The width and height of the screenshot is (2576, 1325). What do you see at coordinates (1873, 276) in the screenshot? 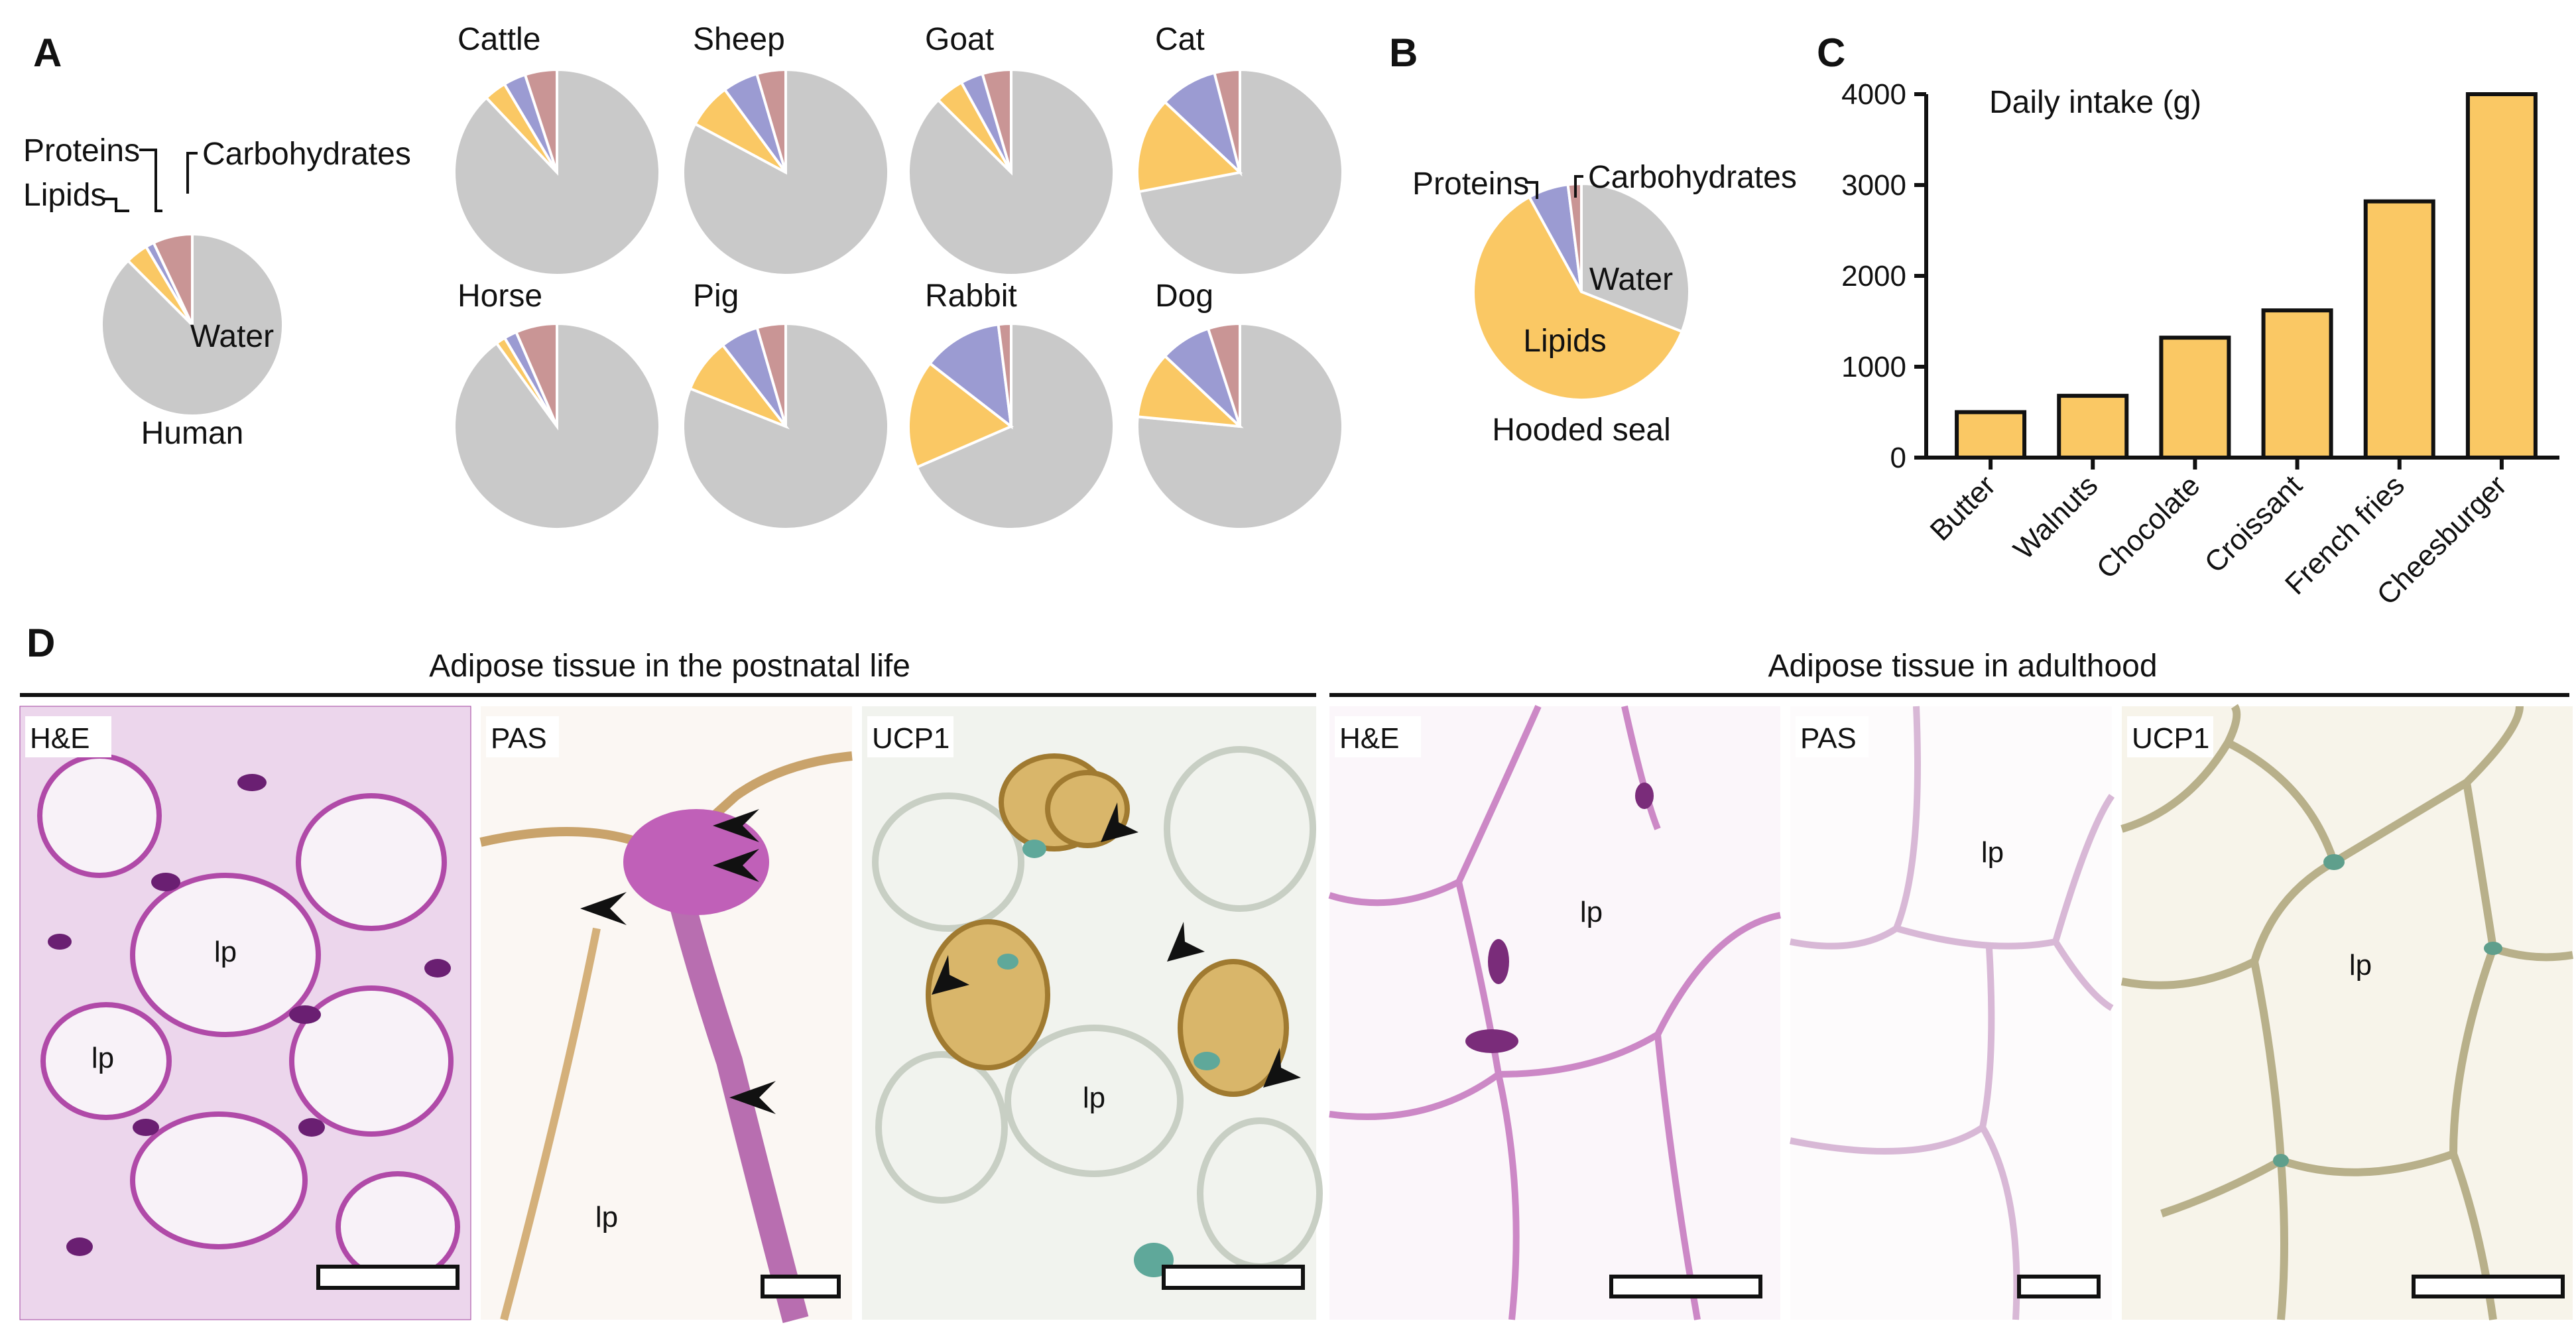
I see `y-tick-label-2000: 2000` at bounding box center [1873, 276].